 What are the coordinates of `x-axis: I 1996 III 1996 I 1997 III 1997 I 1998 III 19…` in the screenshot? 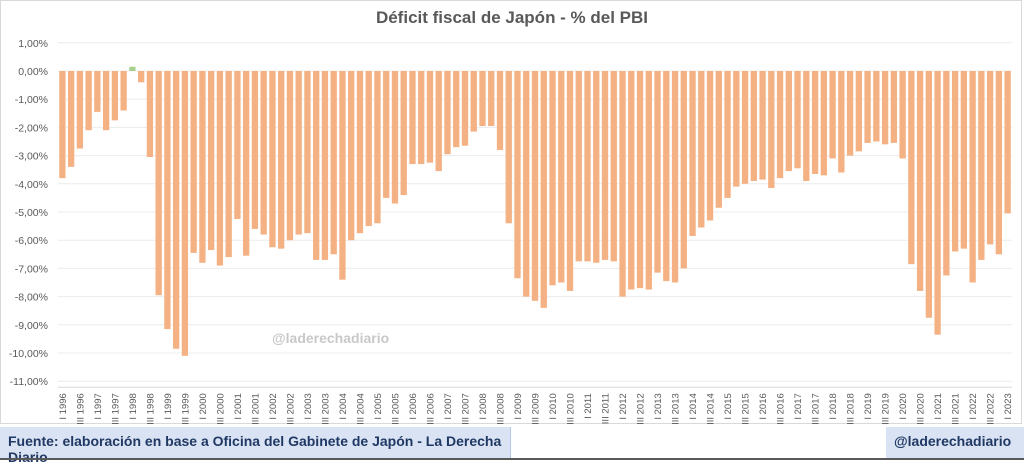 It's located at (536, 405).